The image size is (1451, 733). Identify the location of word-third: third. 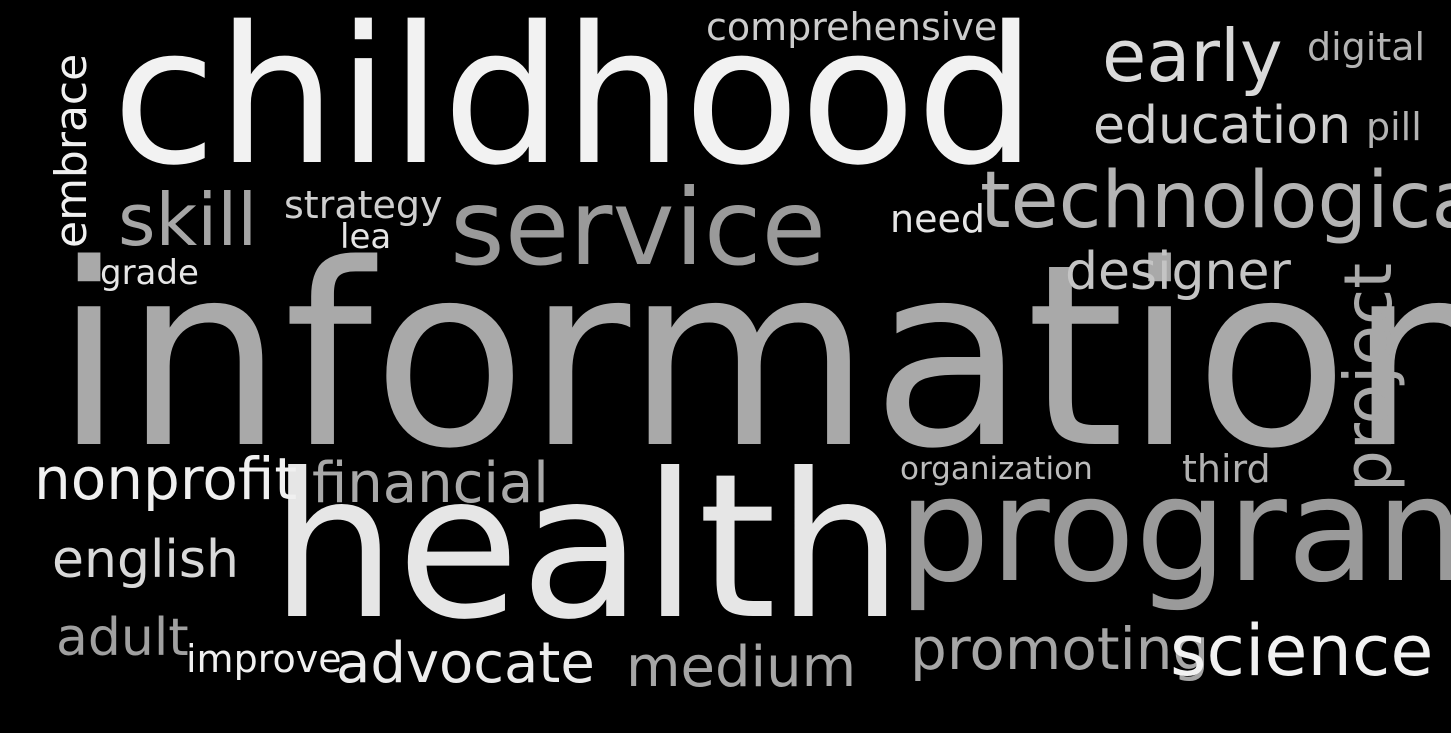
(1226, 469).